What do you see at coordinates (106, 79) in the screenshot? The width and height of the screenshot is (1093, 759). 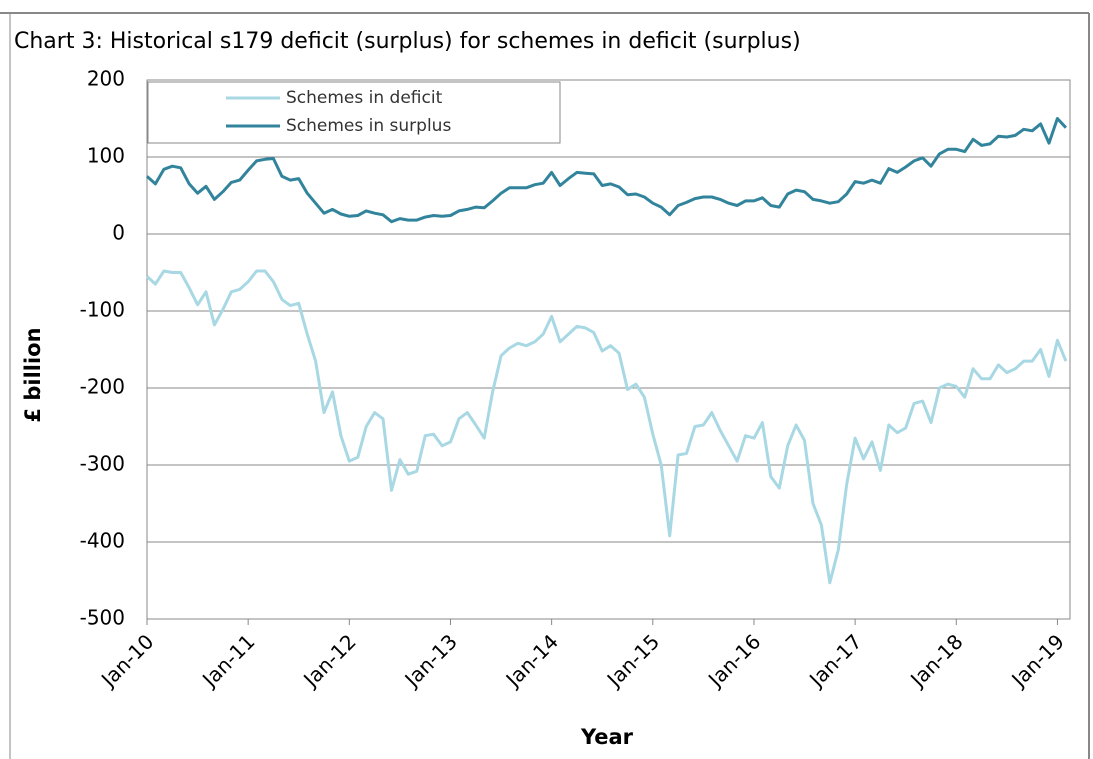 I see `y-tick-label: 200` at bounding box center [106, 79].